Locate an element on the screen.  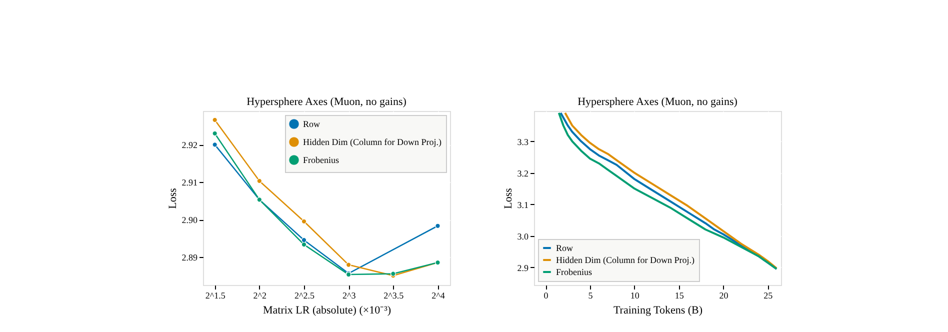
x-tick-label: 2^2.5 is located at coordinates (304, 295).